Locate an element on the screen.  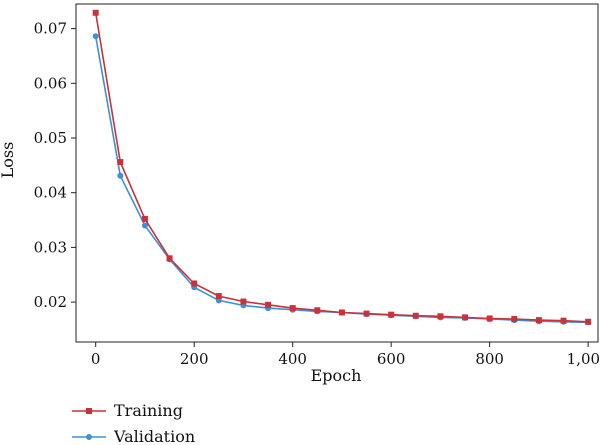
y-tick-label: 0.07 is located at coordinates (50, 29).